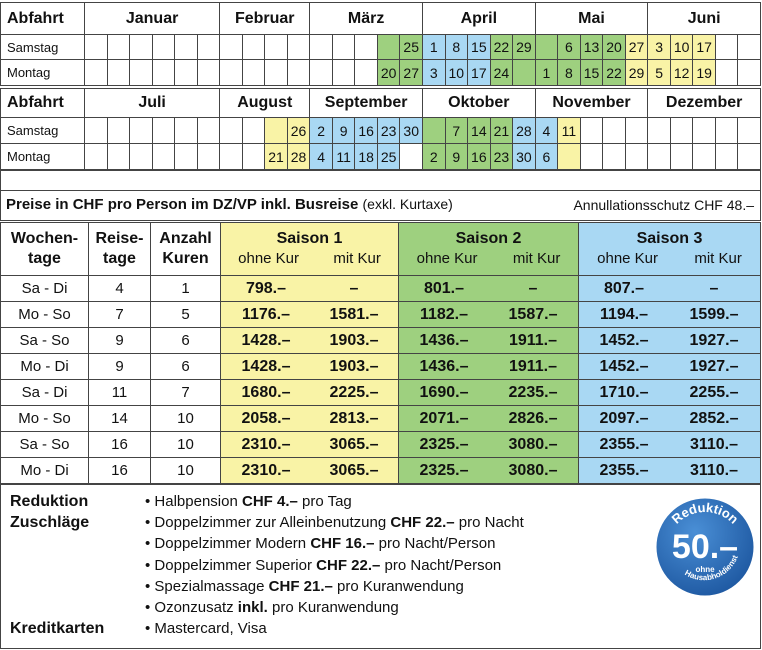 The height and width of the screenshot is (650, 762). I want to click on day-cell: 10, so click(456, 72).